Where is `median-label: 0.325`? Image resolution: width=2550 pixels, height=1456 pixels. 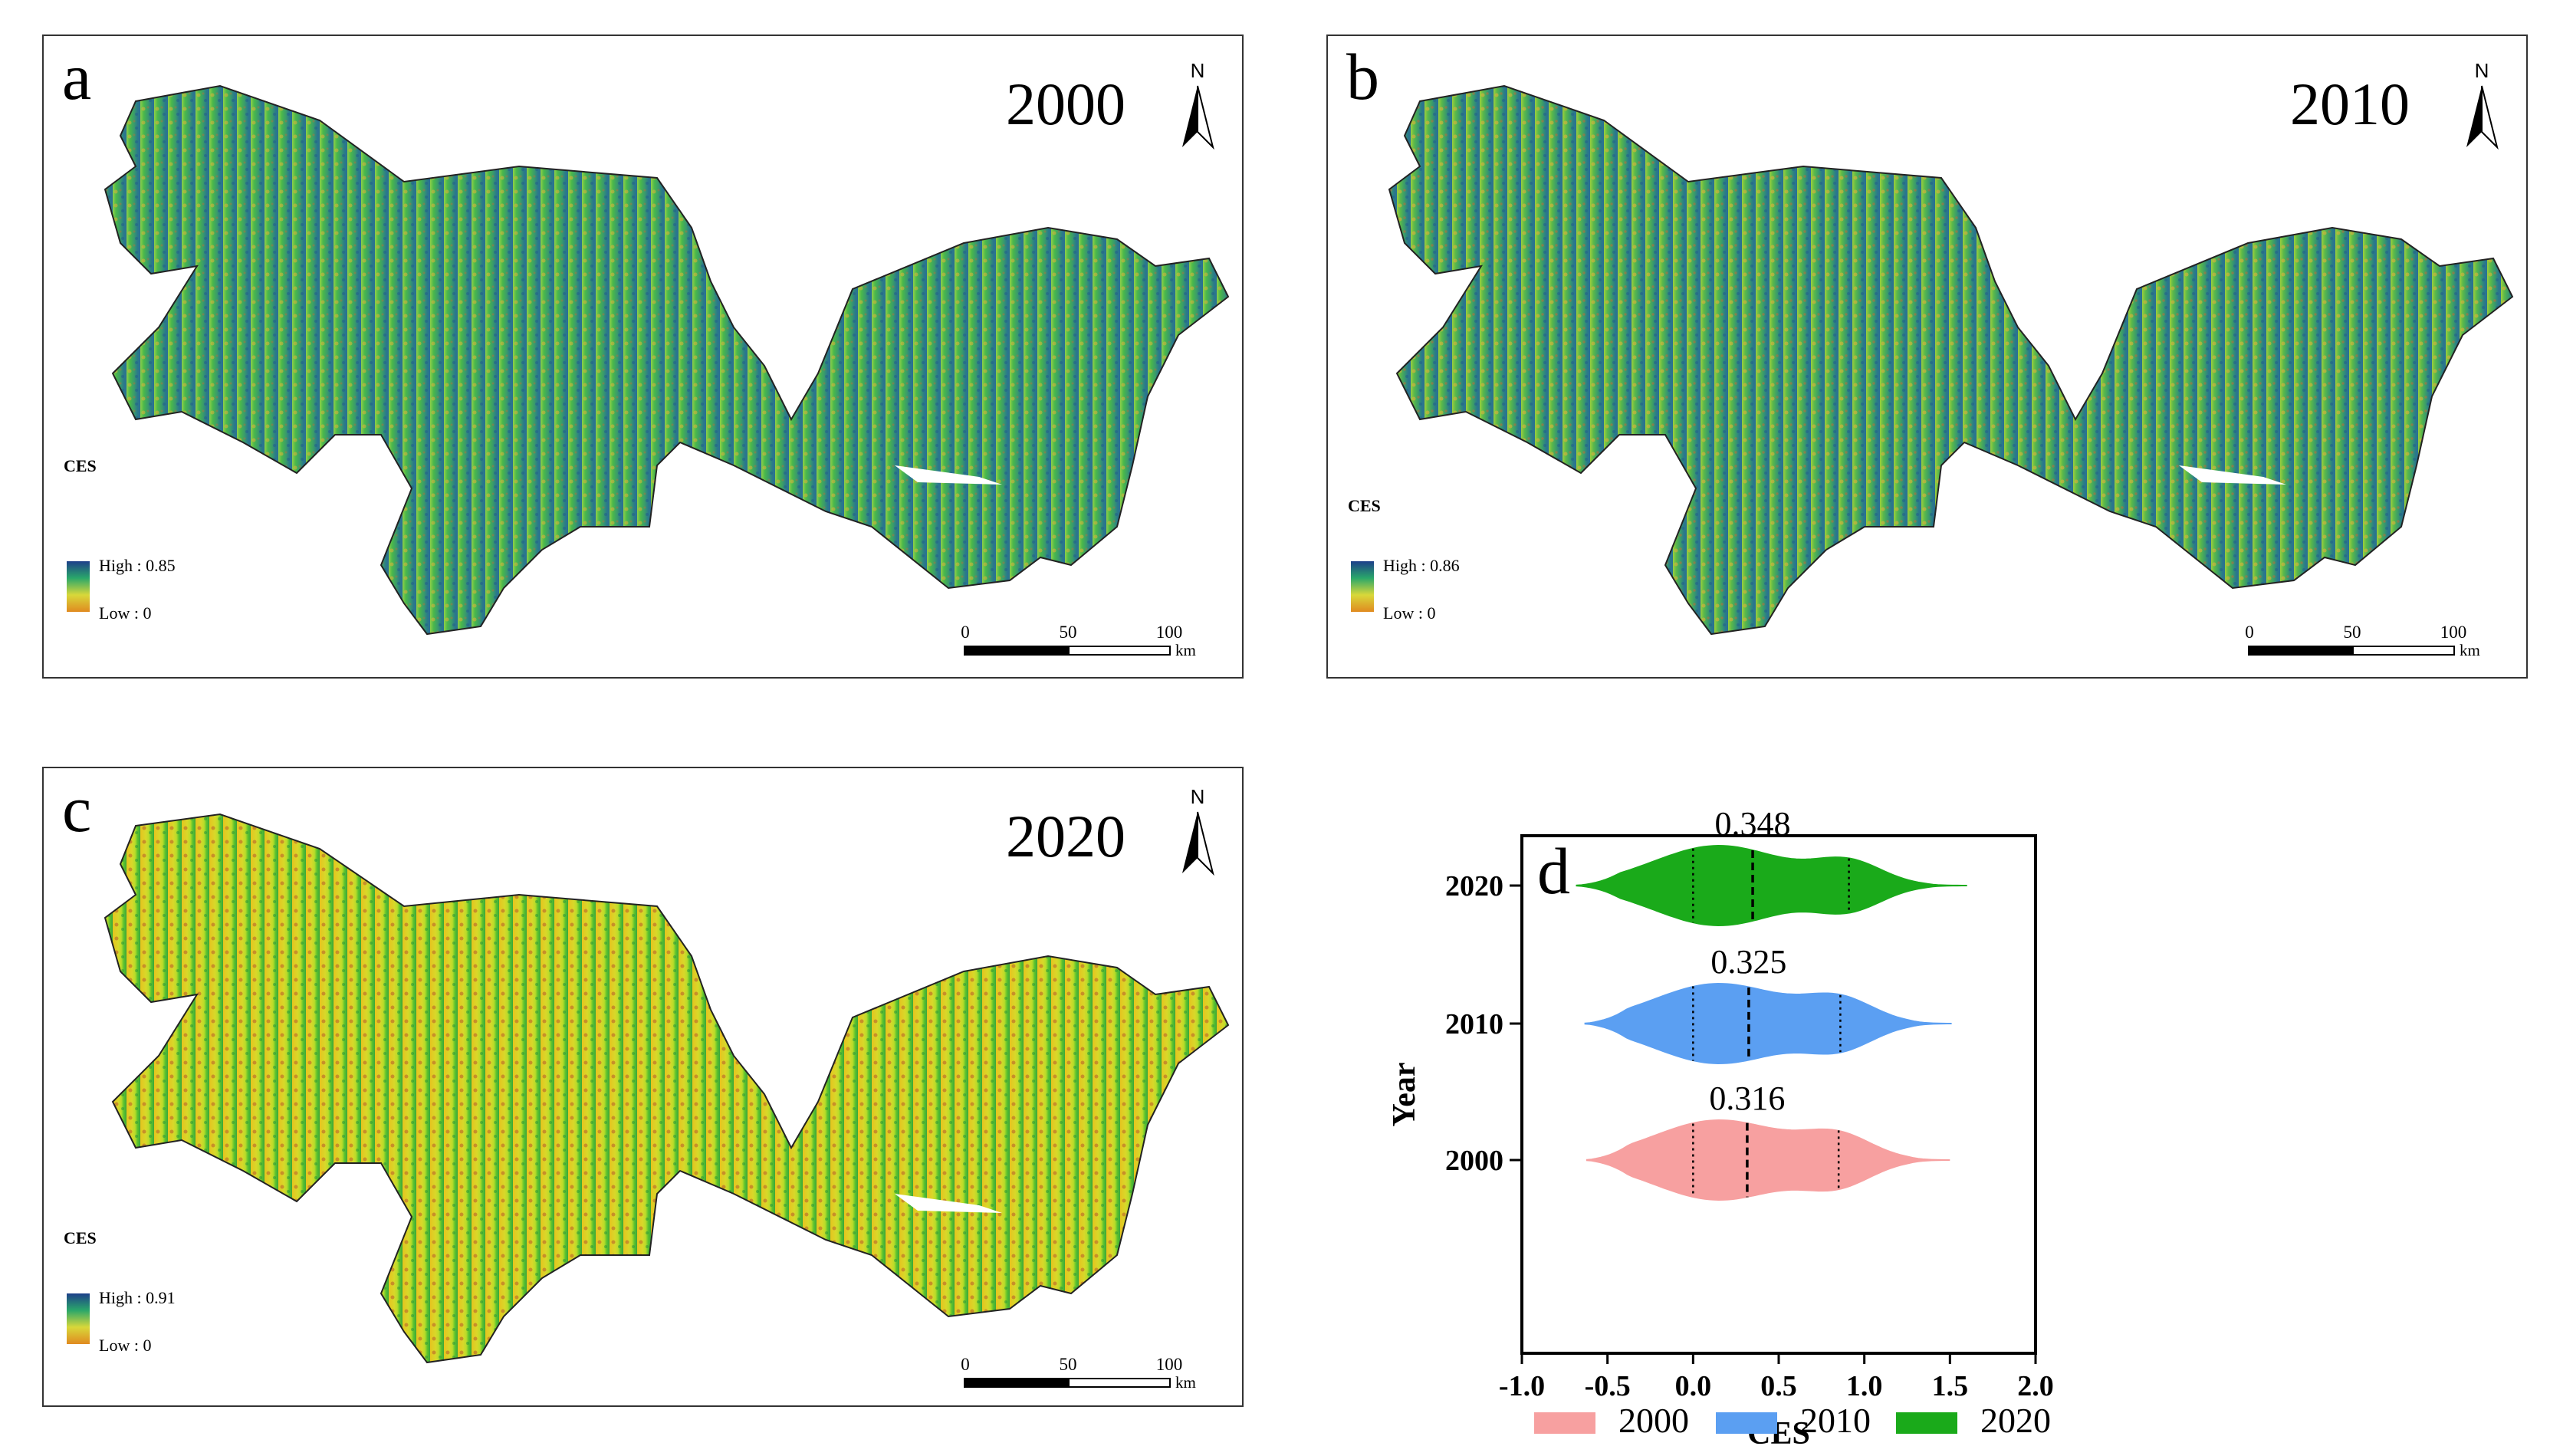
median-label: 0.325 is located at coordinates (1748, 962).